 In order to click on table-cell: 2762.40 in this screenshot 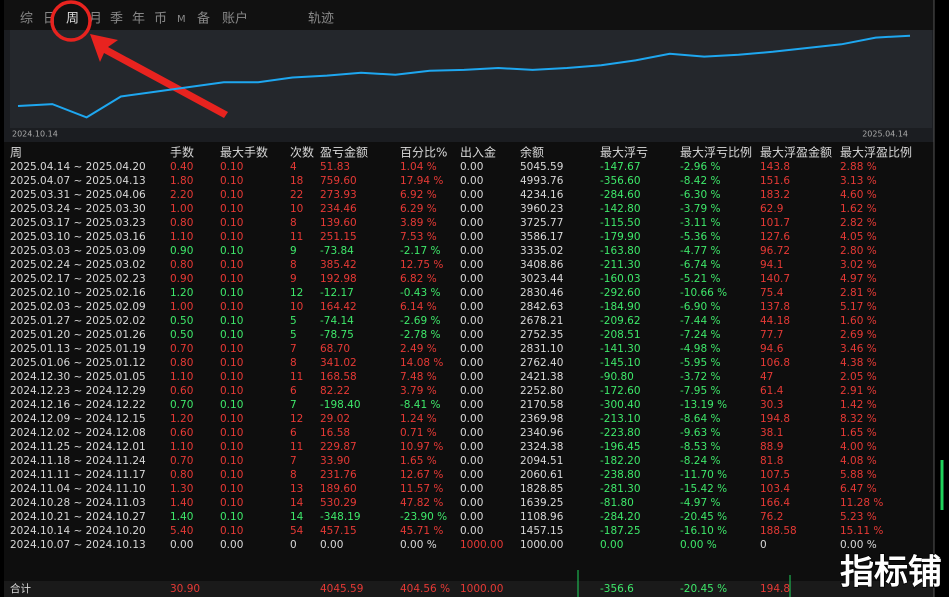, I will do `click(541, 363)`.